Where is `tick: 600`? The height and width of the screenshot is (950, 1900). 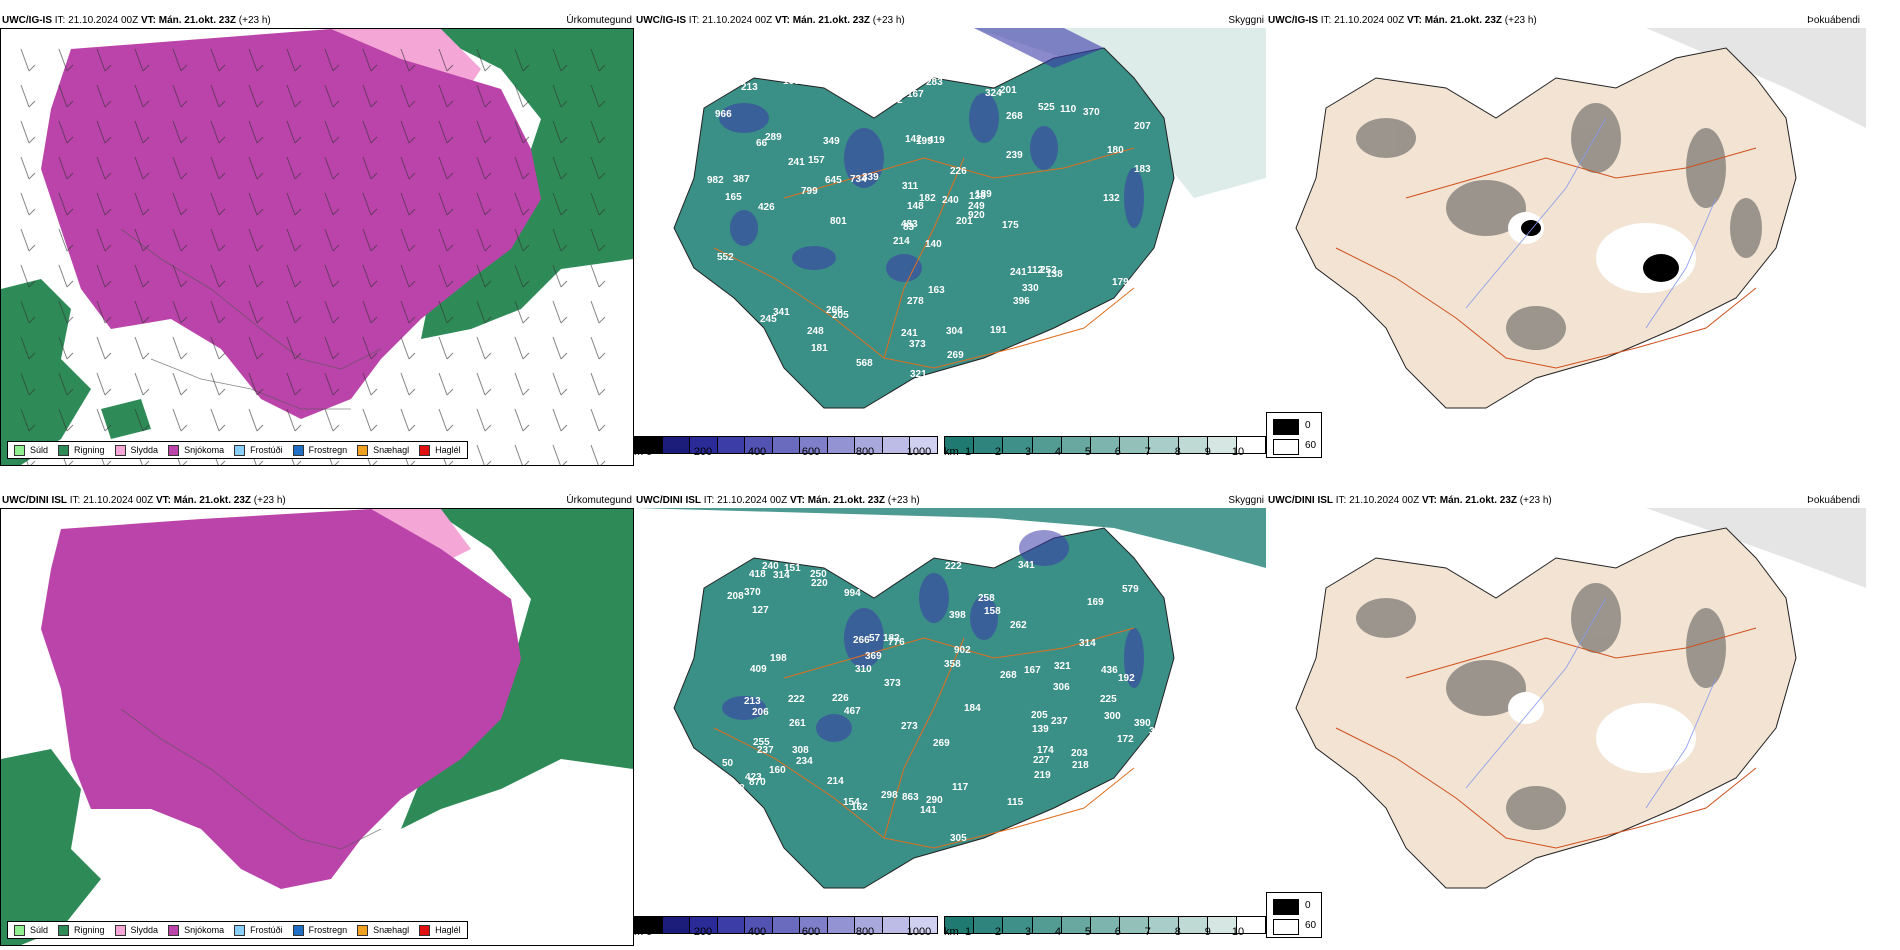
tick: 600 is located at coordinates (811, 932).